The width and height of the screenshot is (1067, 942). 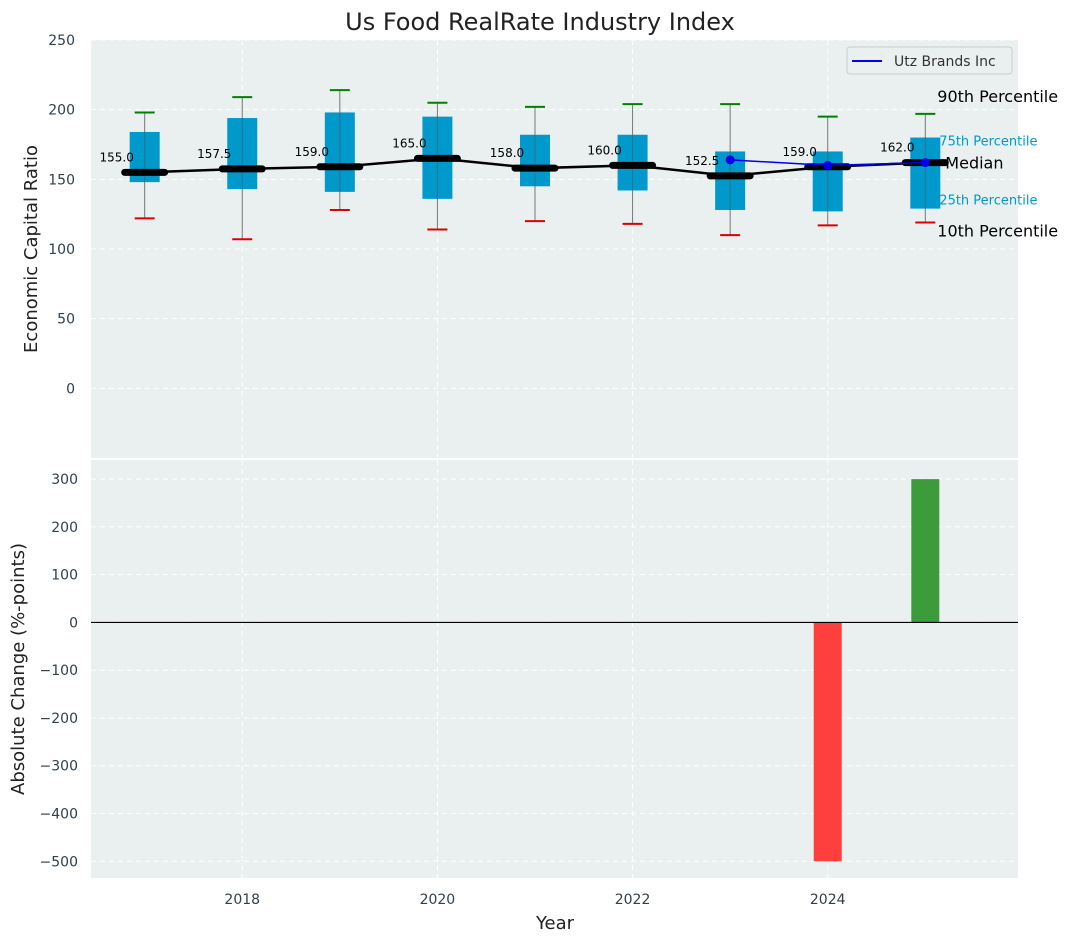 I want to click on x-axis-label: Year, so click(x=555, y=923).